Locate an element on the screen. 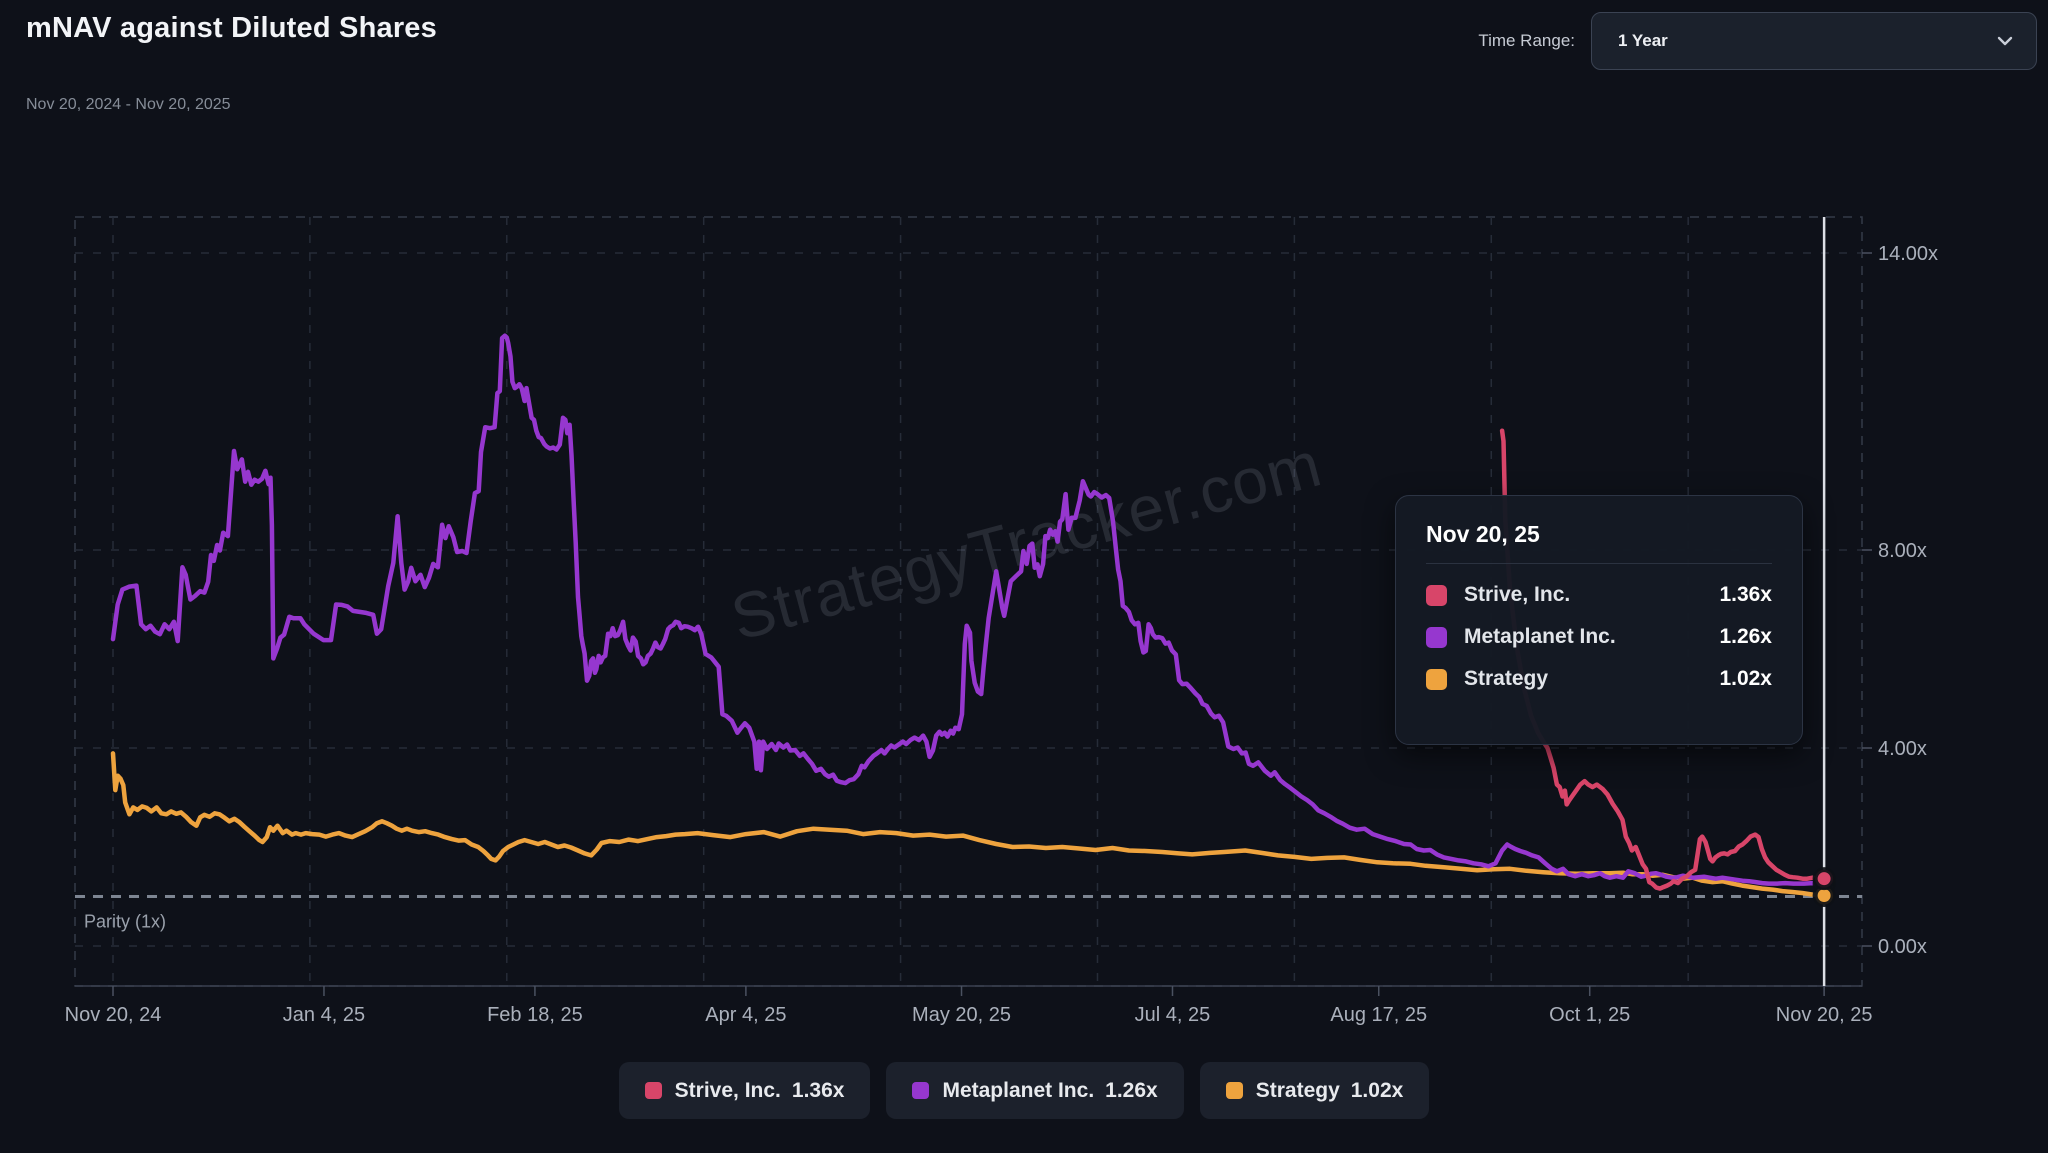 Image resolution: width=2048 pixels, height=1153 pixels. y-axis-label: 0.00x is located at coordinates (1902, 947).